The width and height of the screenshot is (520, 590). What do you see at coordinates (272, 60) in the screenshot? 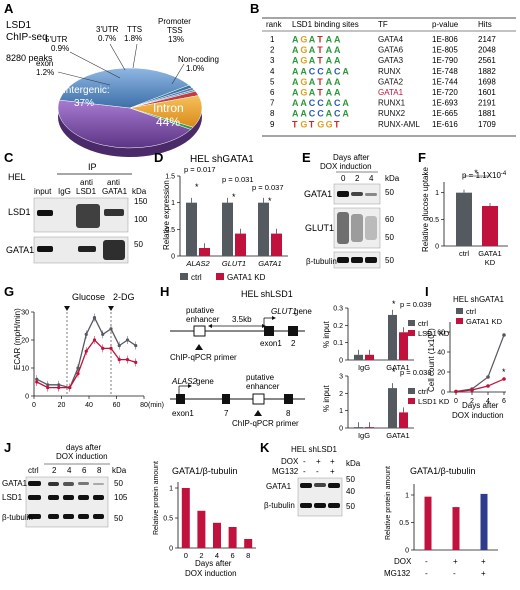
I see `table-rank: 3` at bounding box center [272, 60].